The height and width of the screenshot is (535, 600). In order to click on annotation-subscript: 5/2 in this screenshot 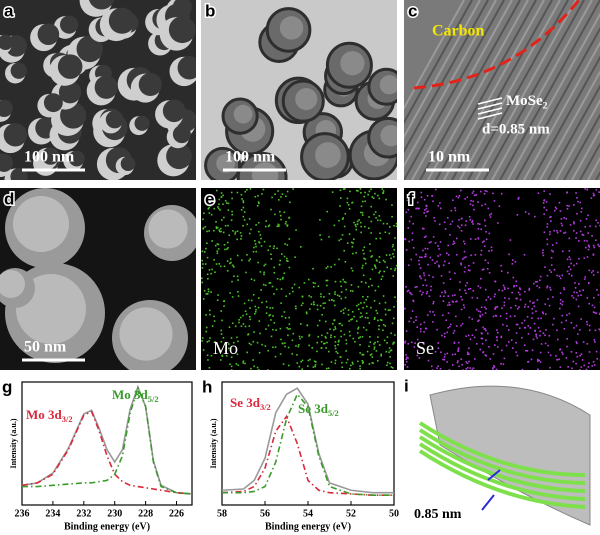, I will do `click(333, 413)`.